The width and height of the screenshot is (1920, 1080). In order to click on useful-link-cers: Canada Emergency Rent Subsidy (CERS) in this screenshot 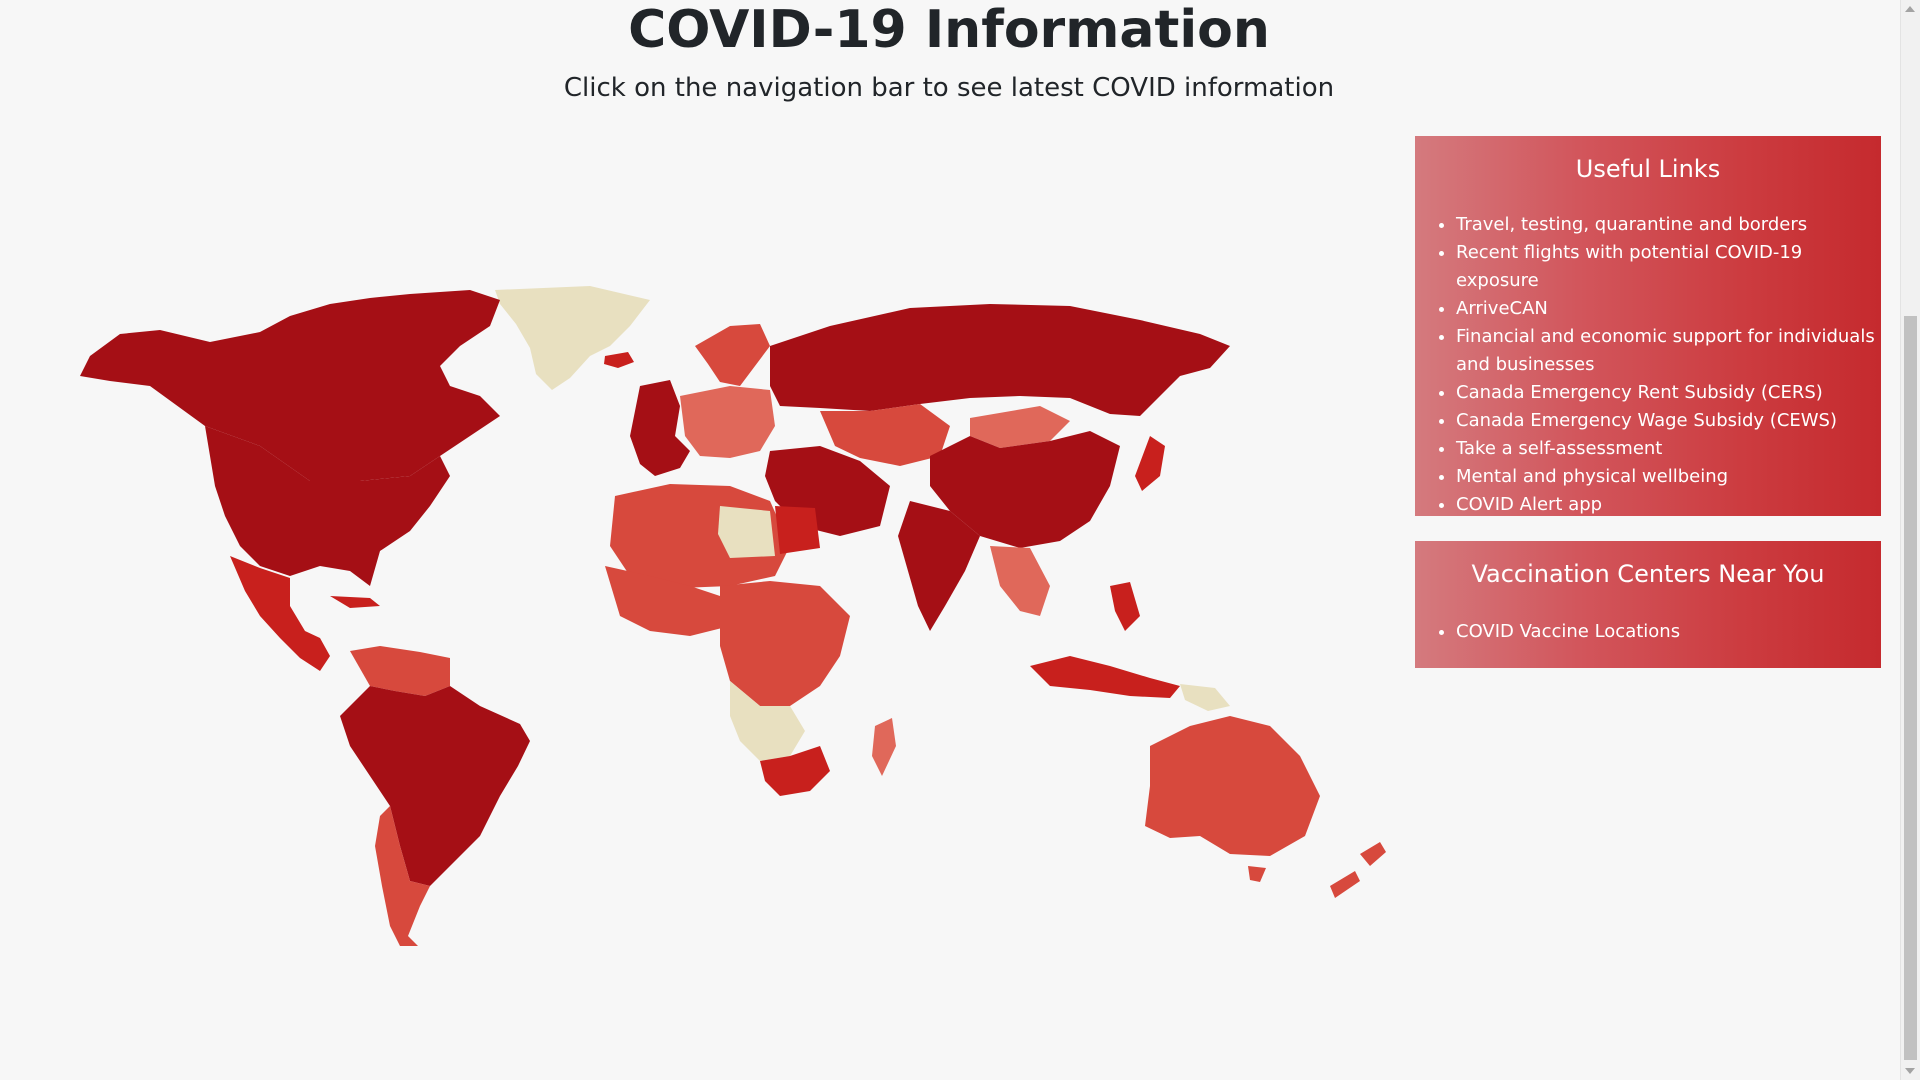, I will do `click(1668, 393)`.